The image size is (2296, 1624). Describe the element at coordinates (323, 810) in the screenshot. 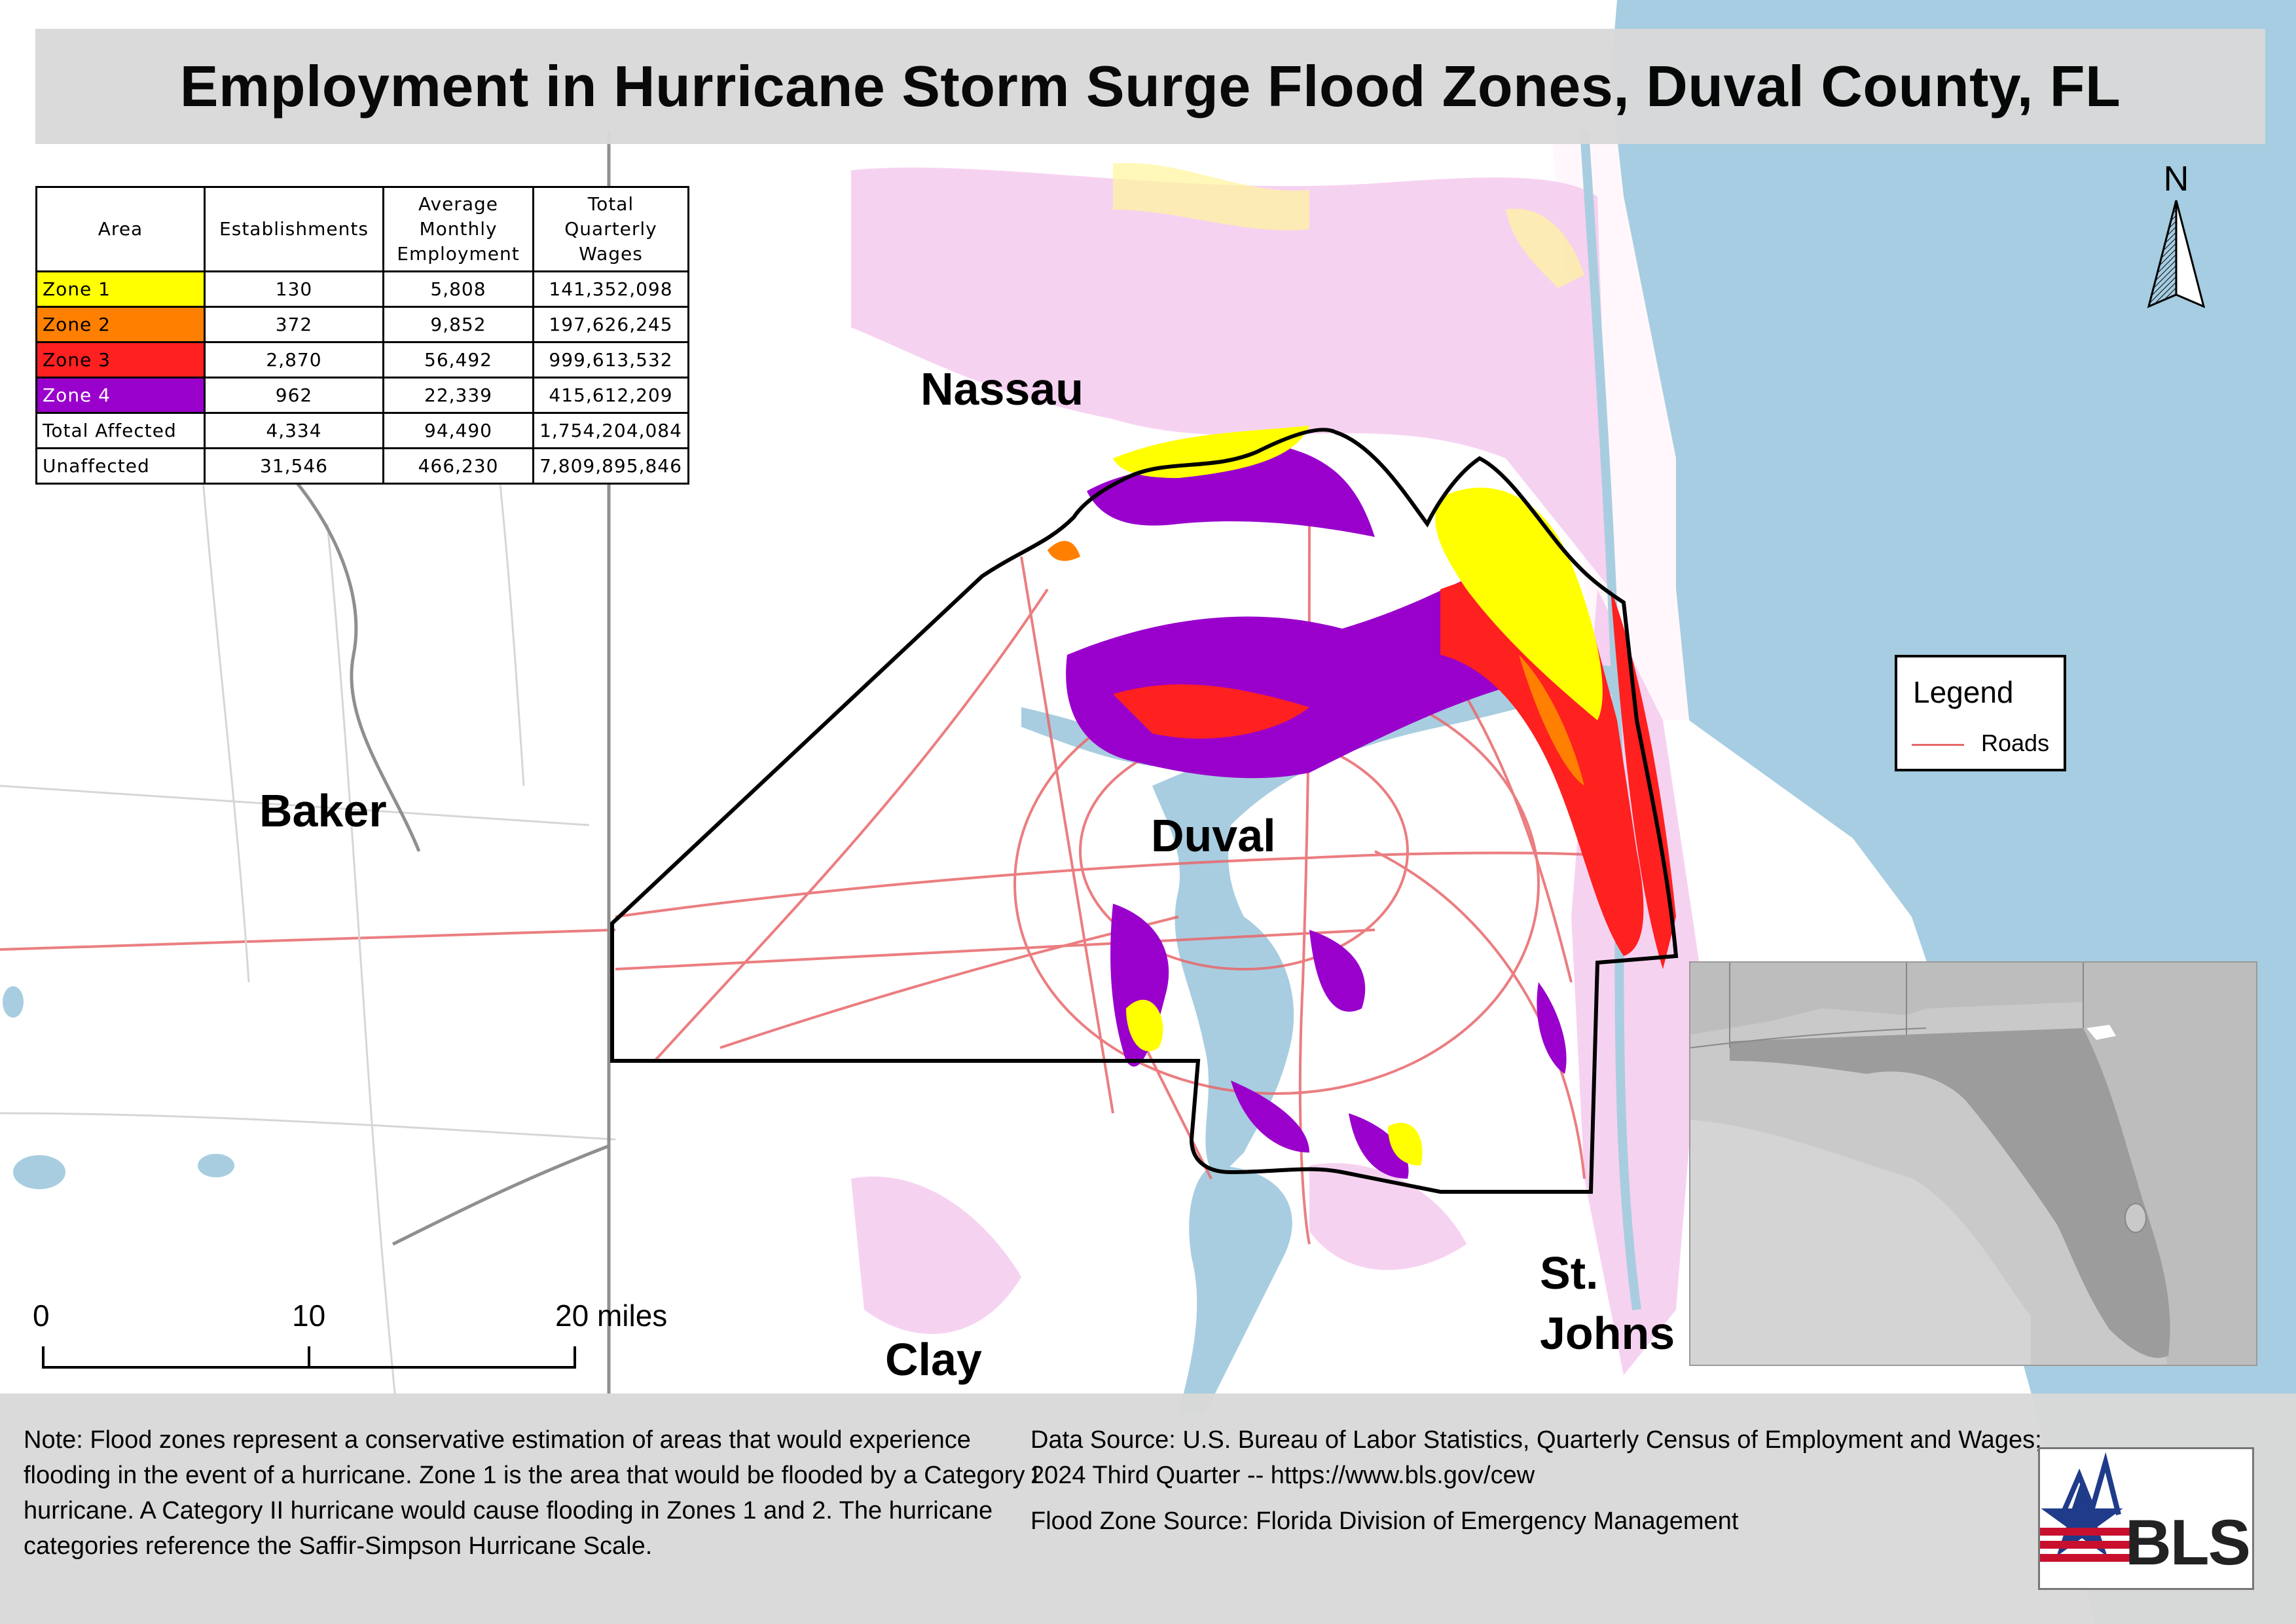

I see `county-label-baker: Baker` at that location.